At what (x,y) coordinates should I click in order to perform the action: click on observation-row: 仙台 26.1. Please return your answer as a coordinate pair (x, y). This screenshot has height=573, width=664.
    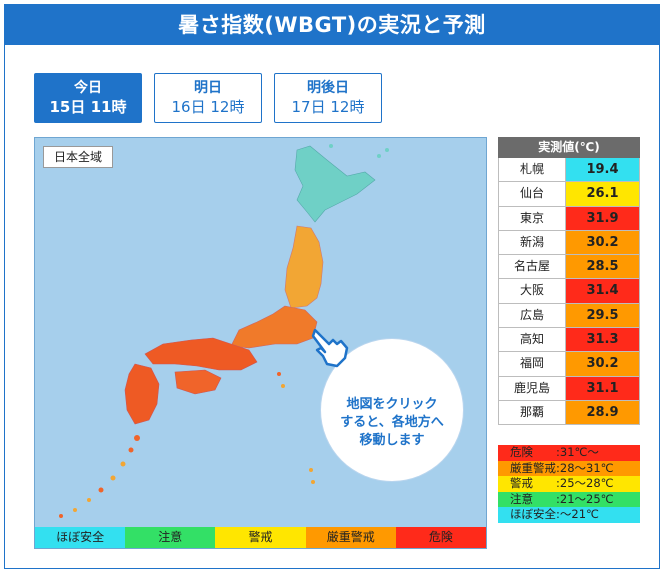
    Looking at the image, I should click on (569, 194).